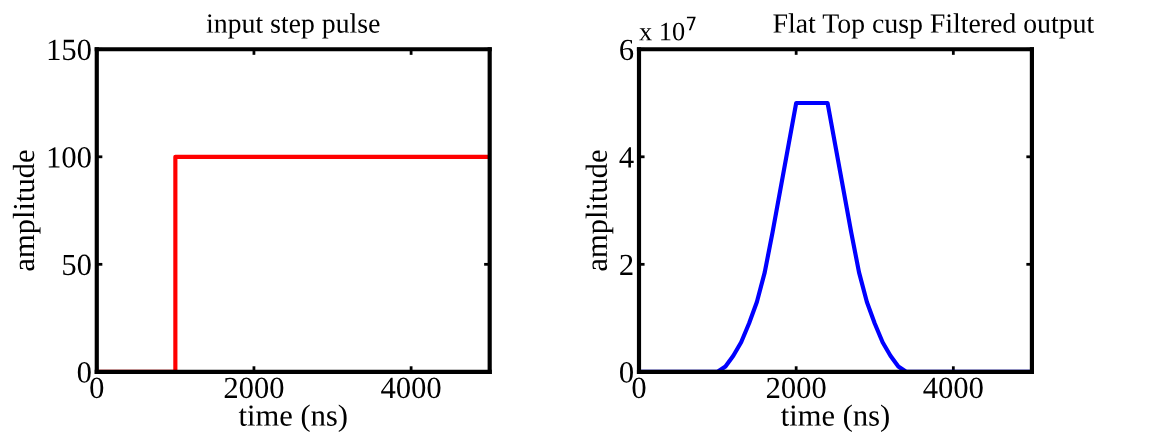  What do you see at coordinates (77, 265) in the screenshot?
I see `y-tick-label: 50` at bounding box center [77, 265].